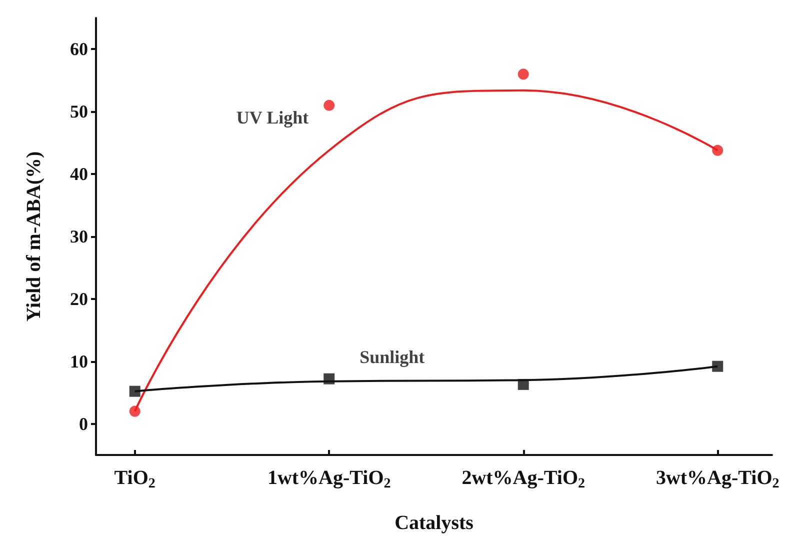 Image resolution: width=810 pixels, height=546 pixels. I want to click on y-tick-label: 0, so click(83, 424).